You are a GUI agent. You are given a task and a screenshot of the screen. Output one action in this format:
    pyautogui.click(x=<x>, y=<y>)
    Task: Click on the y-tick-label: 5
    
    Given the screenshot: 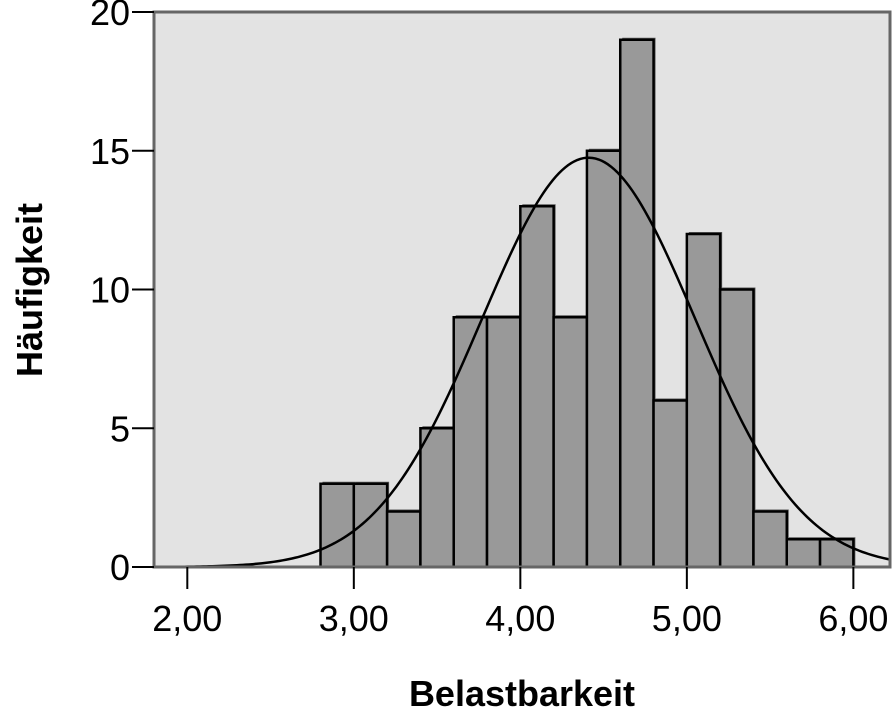 What is the action you would take?
    pyautogui.click(x=120, y=428)
    